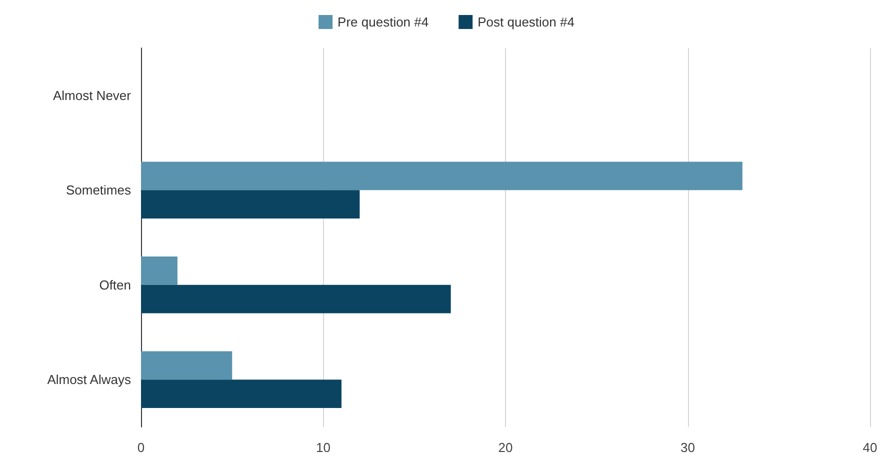 Image resolution: width=893 pixels, height=473 pixels. I want to click on x-tick-label: 30, so click(687, 447).